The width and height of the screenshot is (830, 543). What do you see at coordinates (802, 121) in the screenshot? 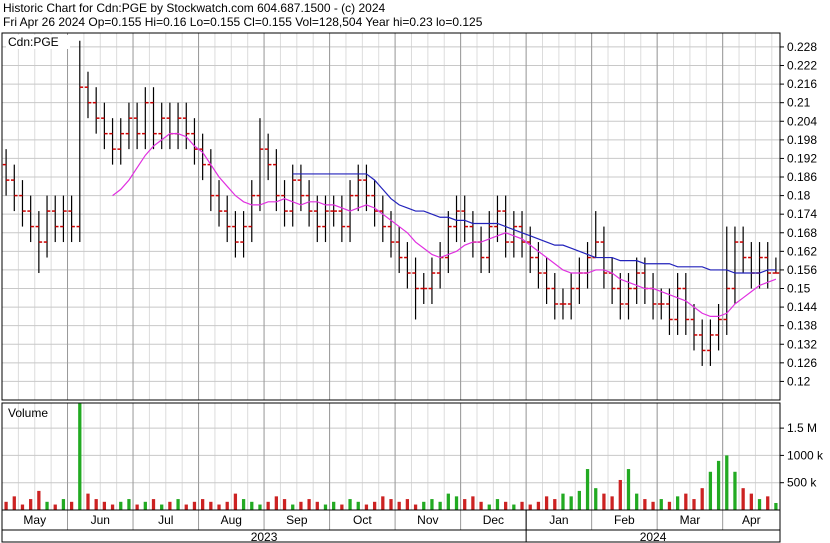
I see `y-tick-label: 0.204` at bounding box center [802, 121].